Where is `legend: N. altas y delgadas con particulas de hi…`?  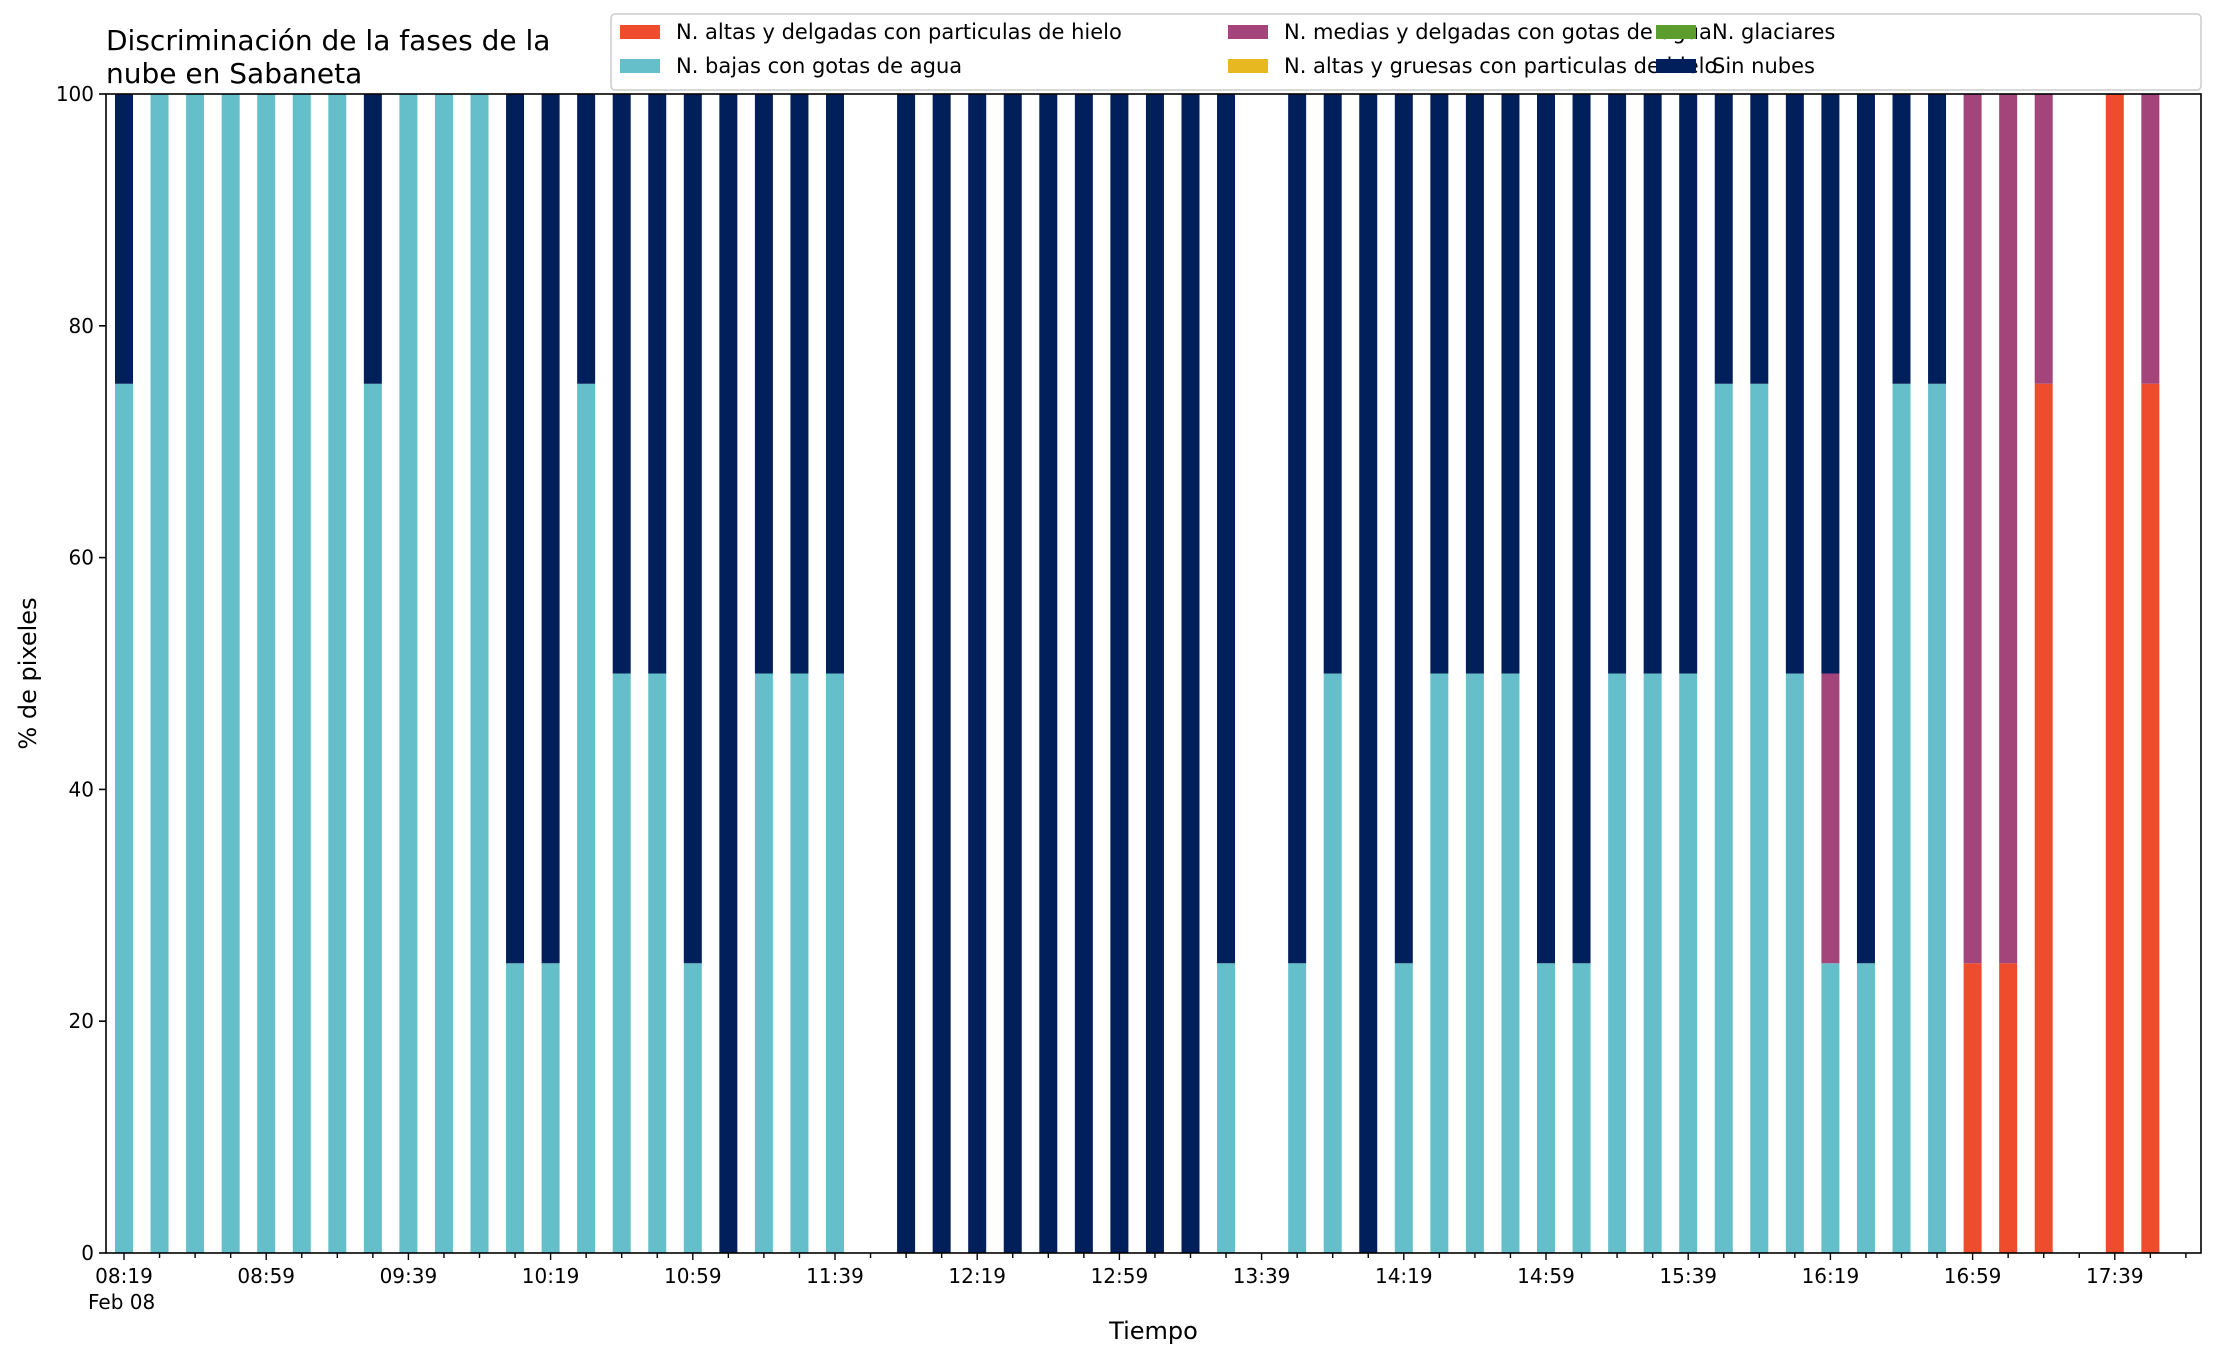
legend: N. altas y delgadas con particulas de hi… is located at coordinates (1406, 52).